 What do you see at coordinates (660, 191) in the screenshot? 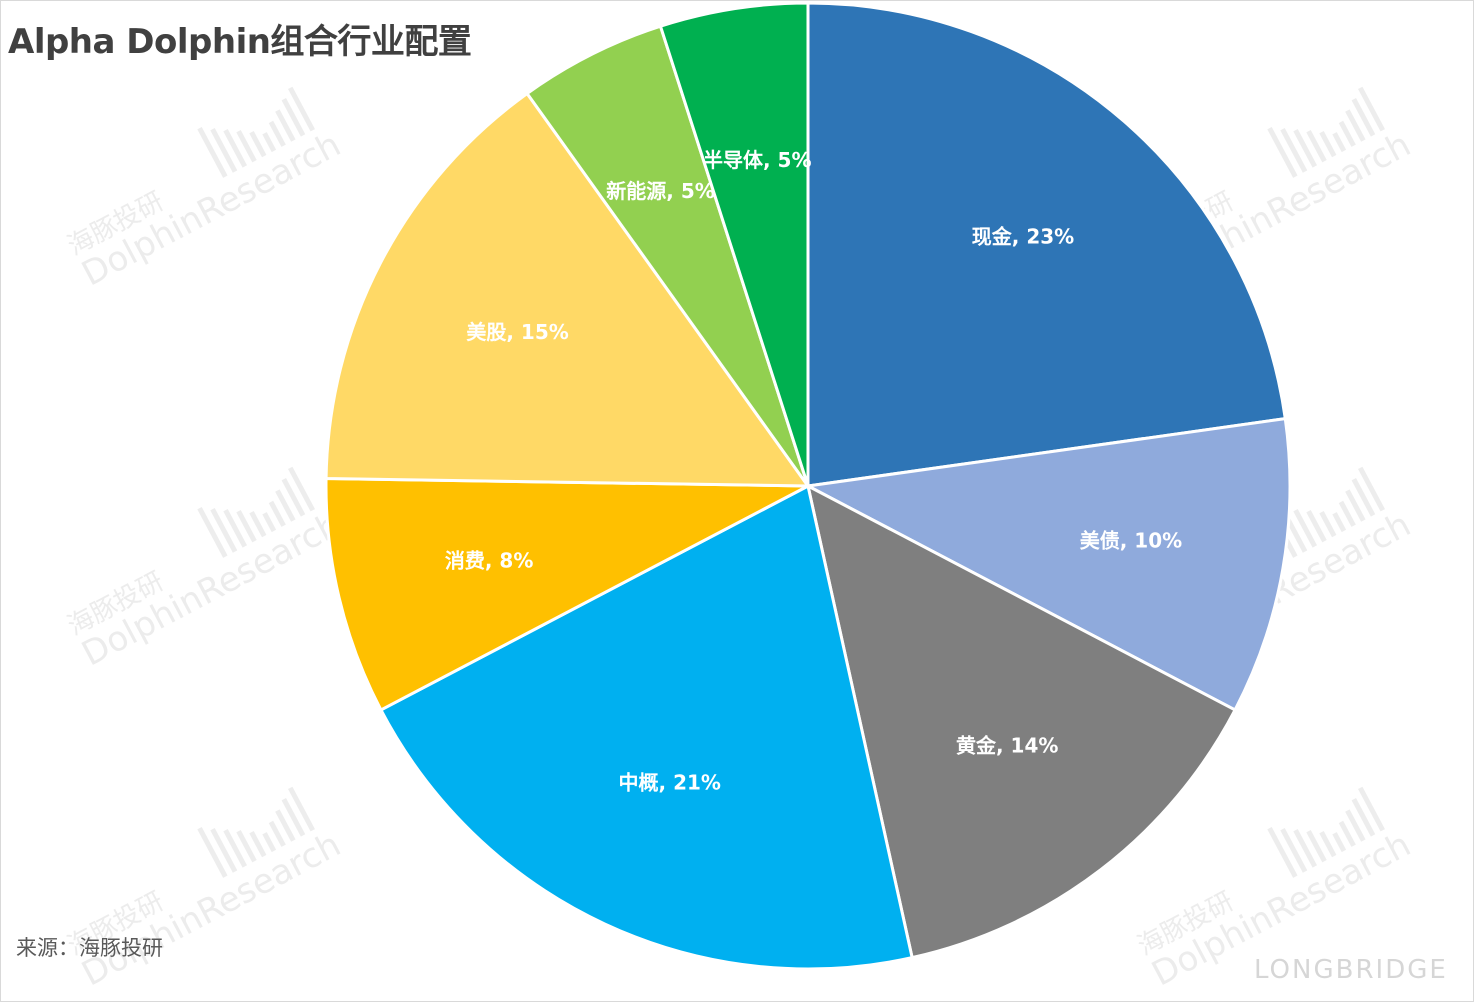
I see `slice-label-7: 新能源, 5%` at bounding box center [660, 191].